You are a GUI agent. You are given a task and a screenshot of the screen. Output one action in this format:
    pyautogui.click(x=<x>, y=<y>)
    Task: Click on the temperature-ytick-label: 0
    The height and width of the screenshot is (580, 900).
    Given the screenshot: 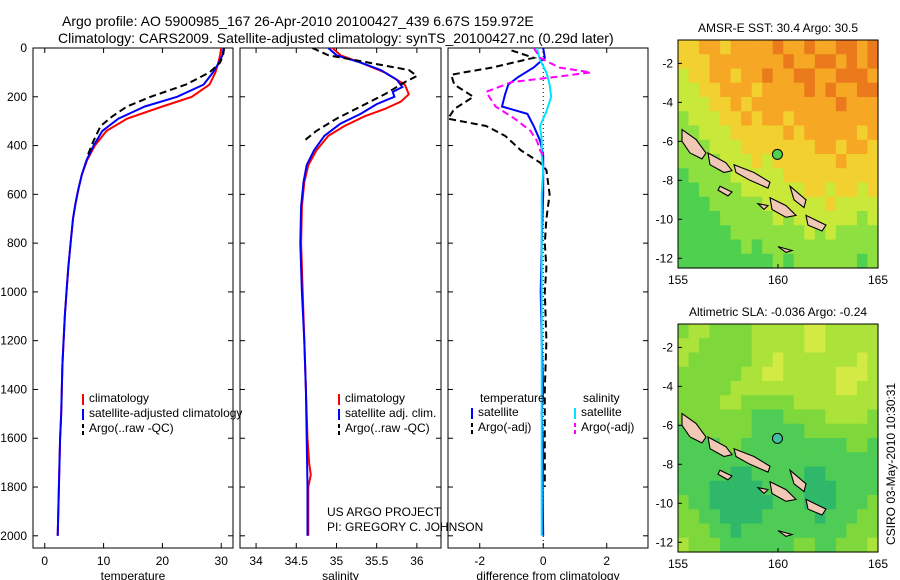 What is the action you would take?
    pyautogui.click(x=23, y=48)
    